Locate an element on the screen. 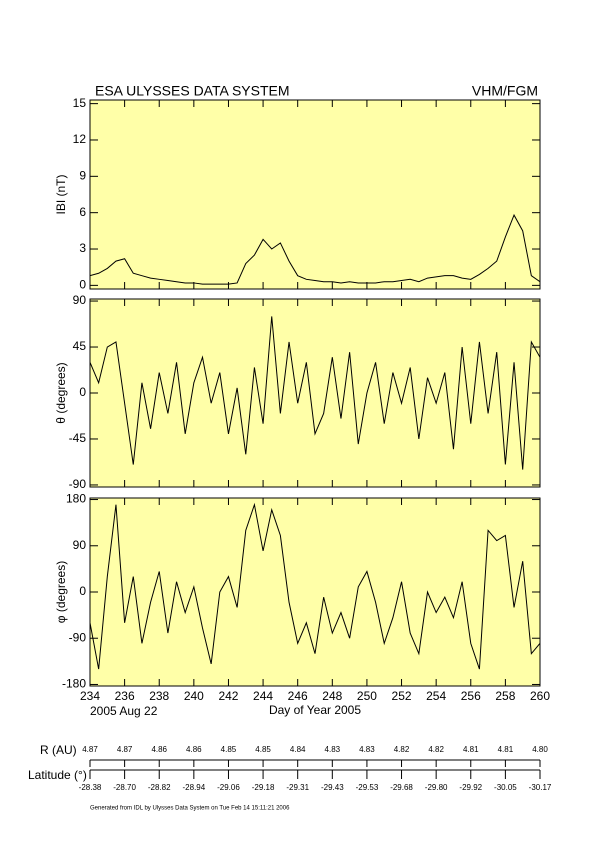 The width and height of the screenshot is (595, 842). x-tick-label: 250 is located at coordinates (367, 696).